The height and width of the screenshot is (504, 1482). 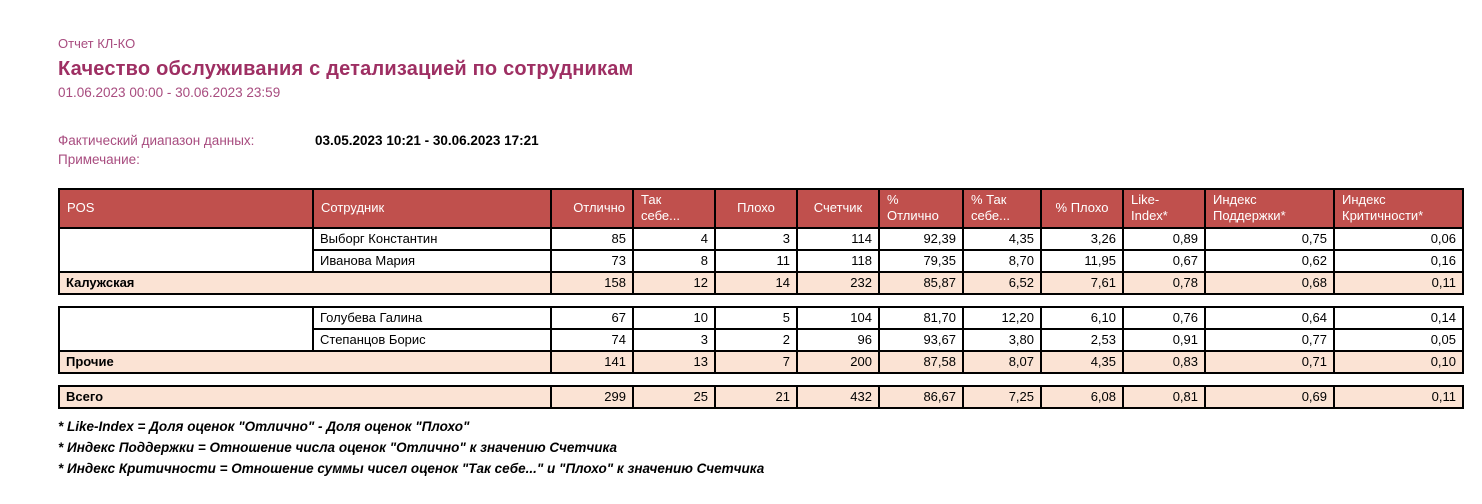 I want to click on value-cell: 3,26, so click(x=1082, y=238).